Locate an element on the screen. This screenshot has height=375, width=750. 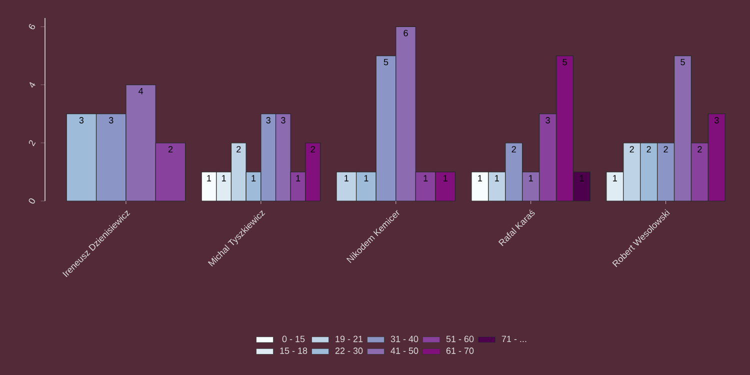
y-tick-label: 4 is located at coordinates (33, 85).